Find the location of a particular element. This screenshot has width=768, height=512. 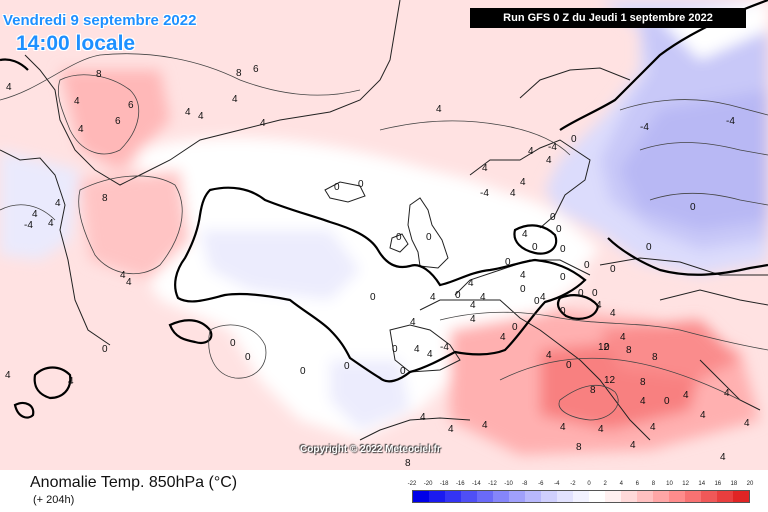

scale-tick-label: 16 is located at coordinates (718, 484).